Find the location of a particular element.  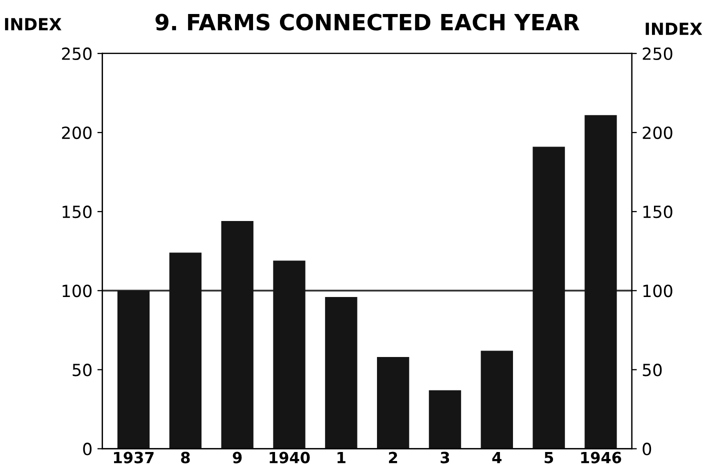

y-tick-label: 200 is located at coordinates (77, 133).